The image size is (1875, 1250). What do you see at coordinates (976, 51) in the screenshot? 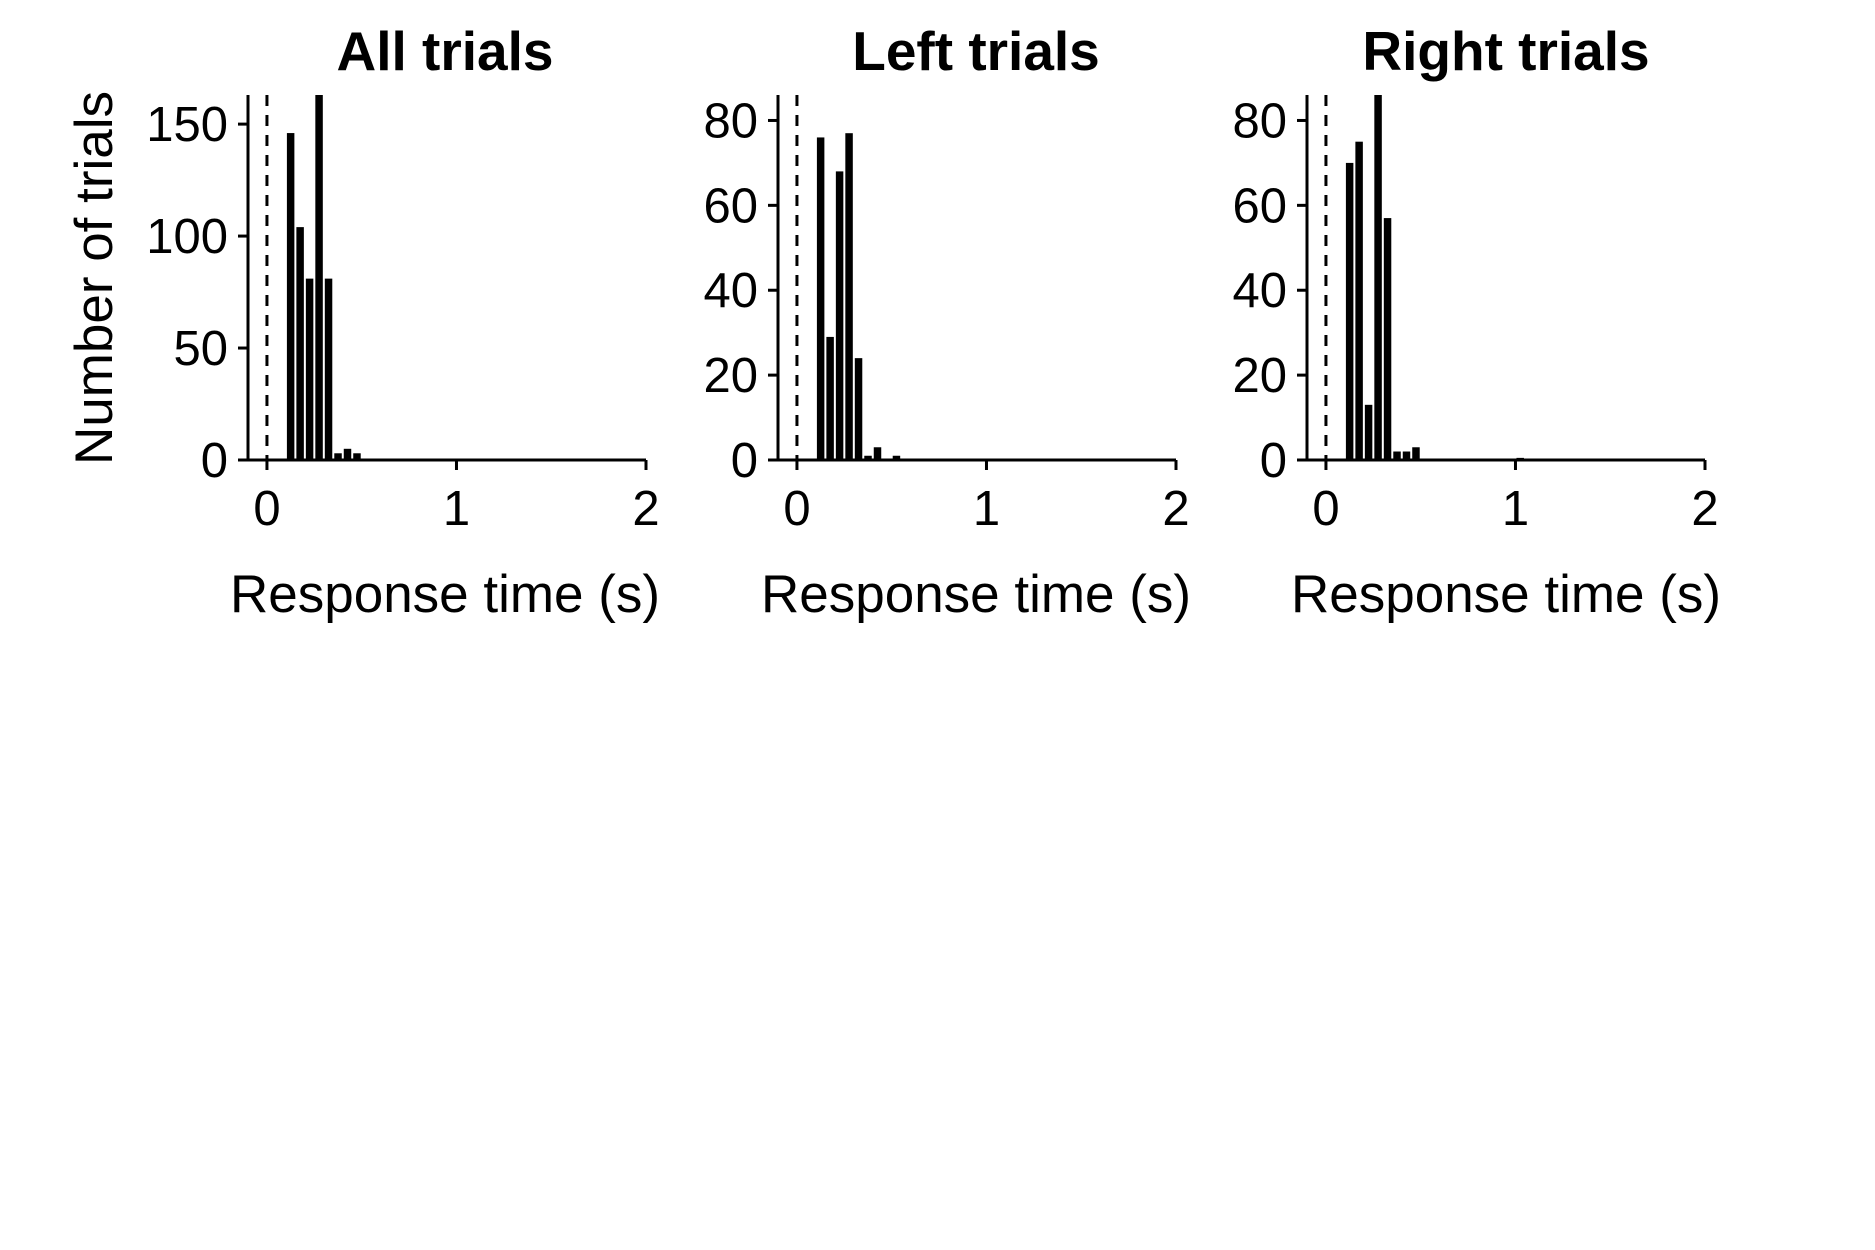
I see `panel-title: Left trials` at bounding box center [976, 51].